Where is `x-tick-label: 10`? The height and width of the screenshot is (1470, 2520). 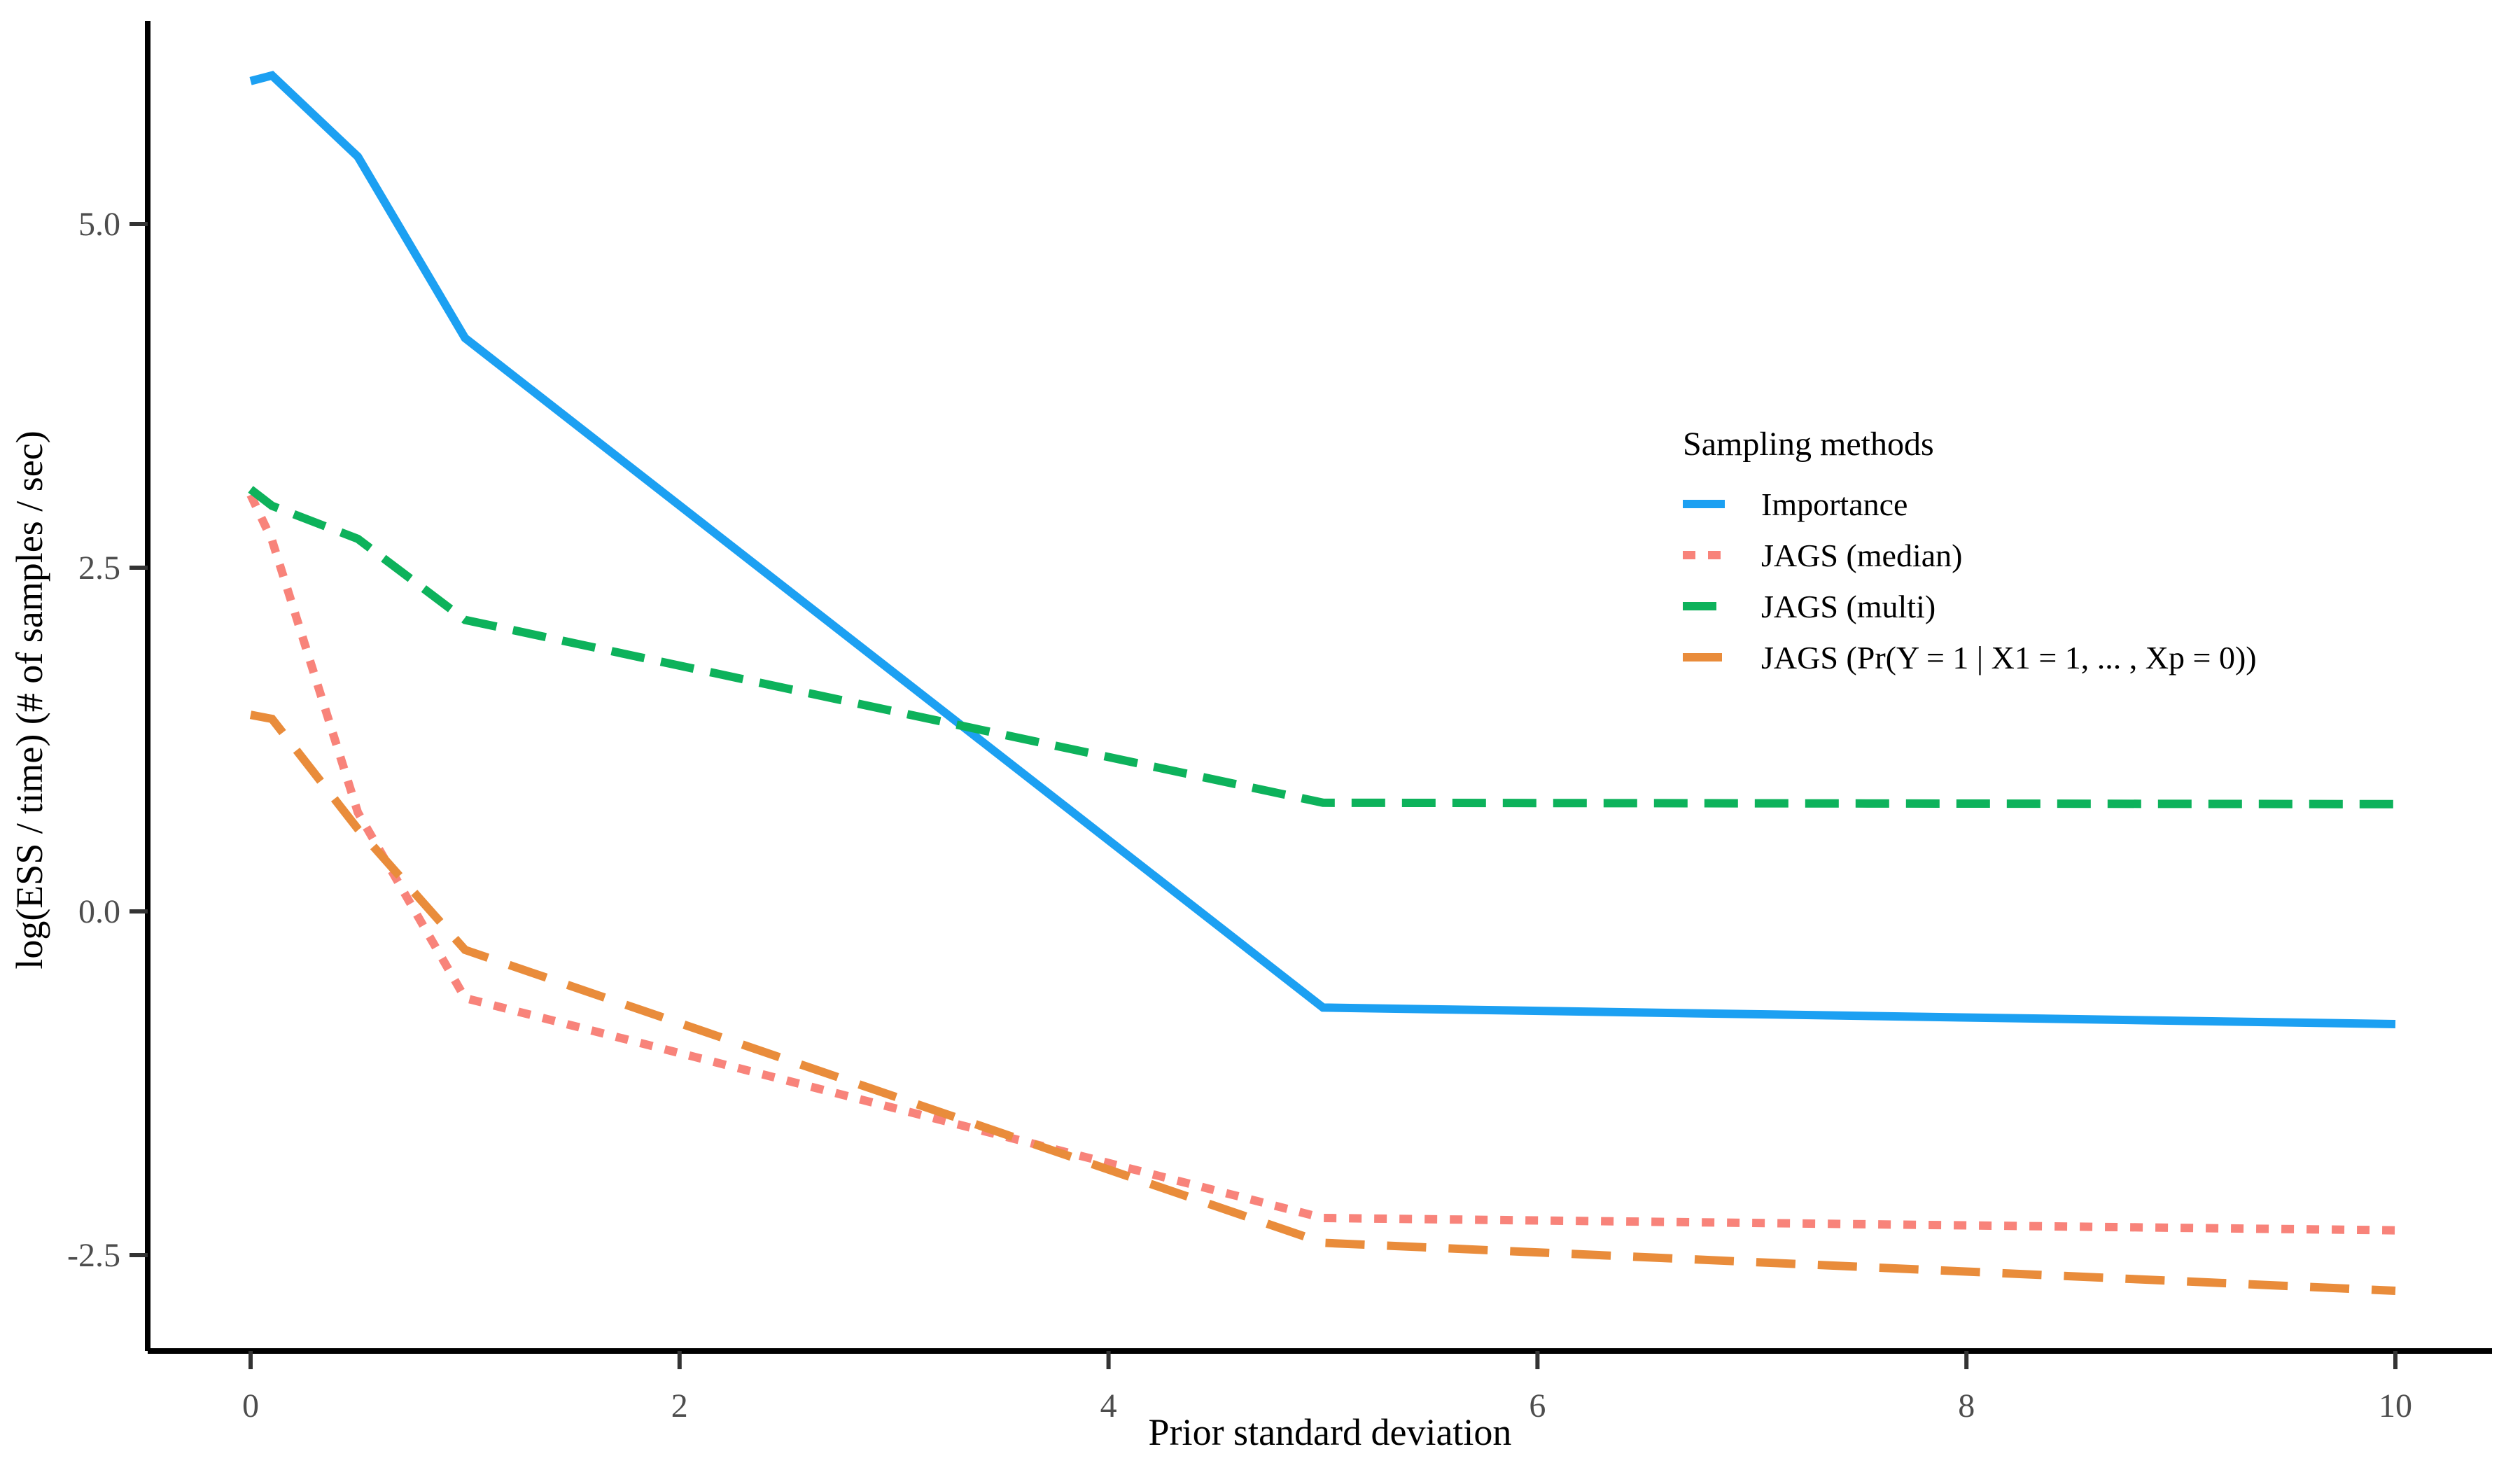 x-tick-label: 10 is located at coordinates (2395, 1405).